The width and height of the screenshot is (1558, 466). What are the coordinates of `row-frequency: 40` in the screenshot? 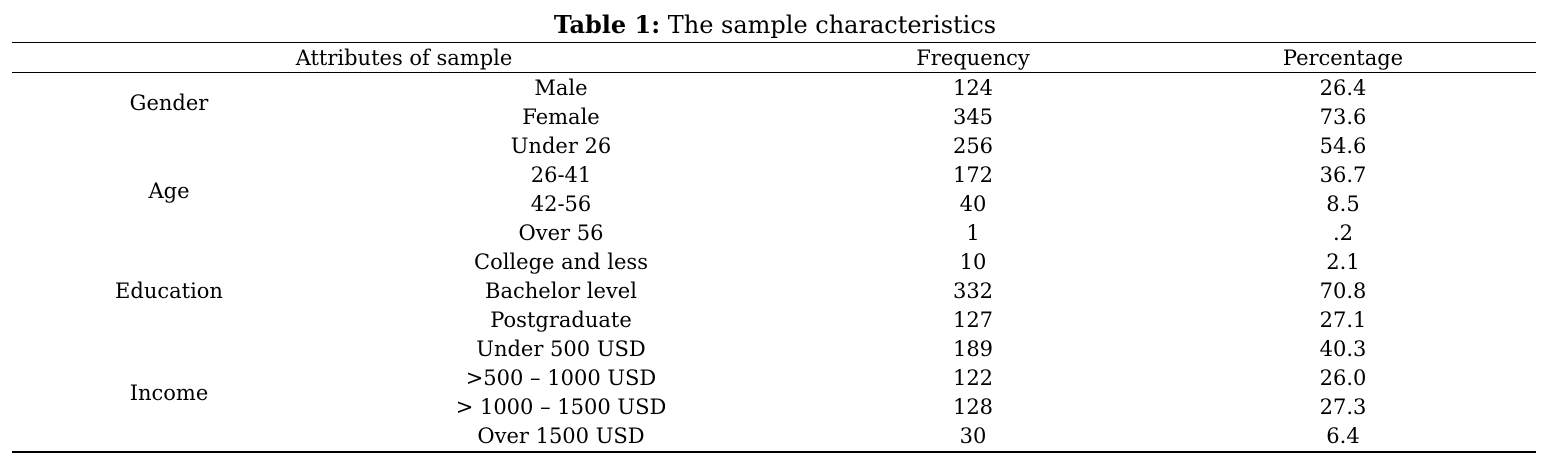 It's located at (973, 204).